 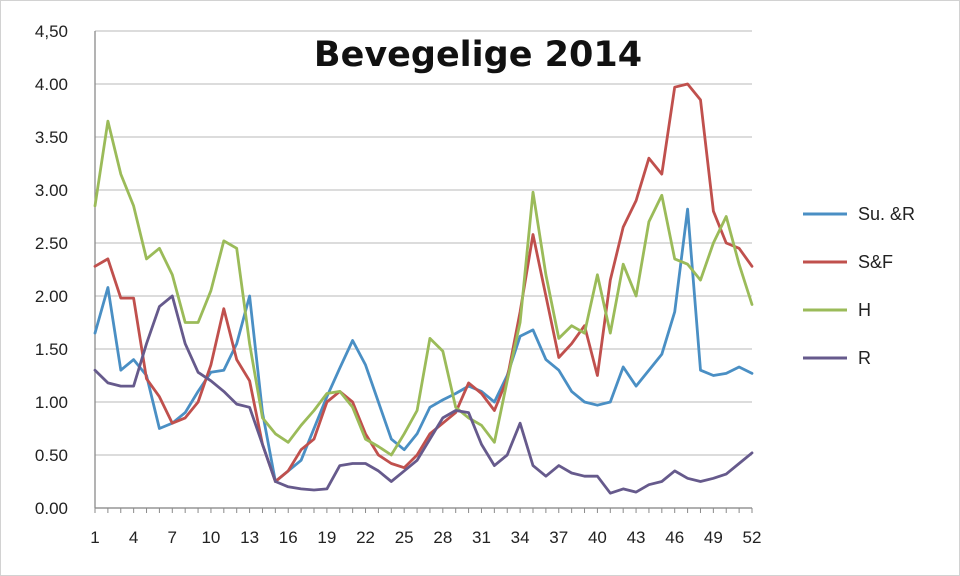 I want to click on y-tick-label: 0.00, so click(x=51, y=508).